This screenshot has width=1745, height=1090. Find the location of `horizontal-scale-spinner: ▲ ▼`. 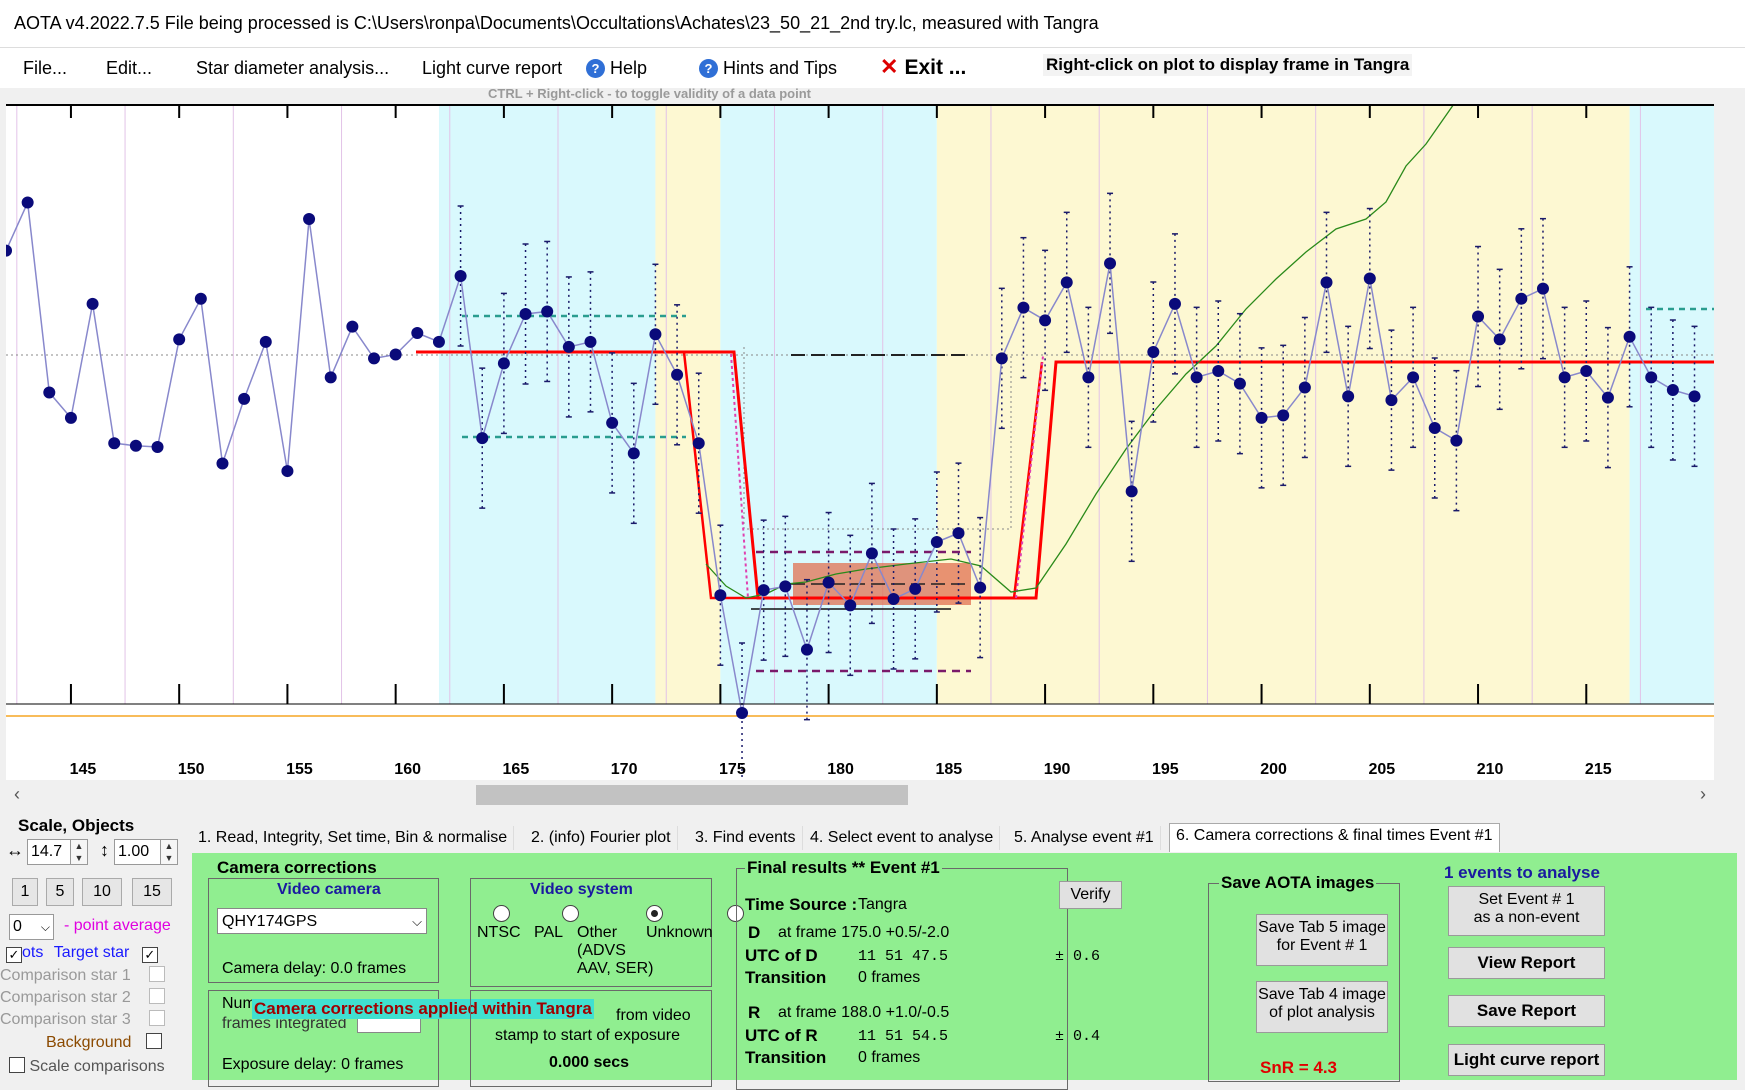

horizontal-scale-spinner: ▲ ▼ is located at coordinates (79, 852).